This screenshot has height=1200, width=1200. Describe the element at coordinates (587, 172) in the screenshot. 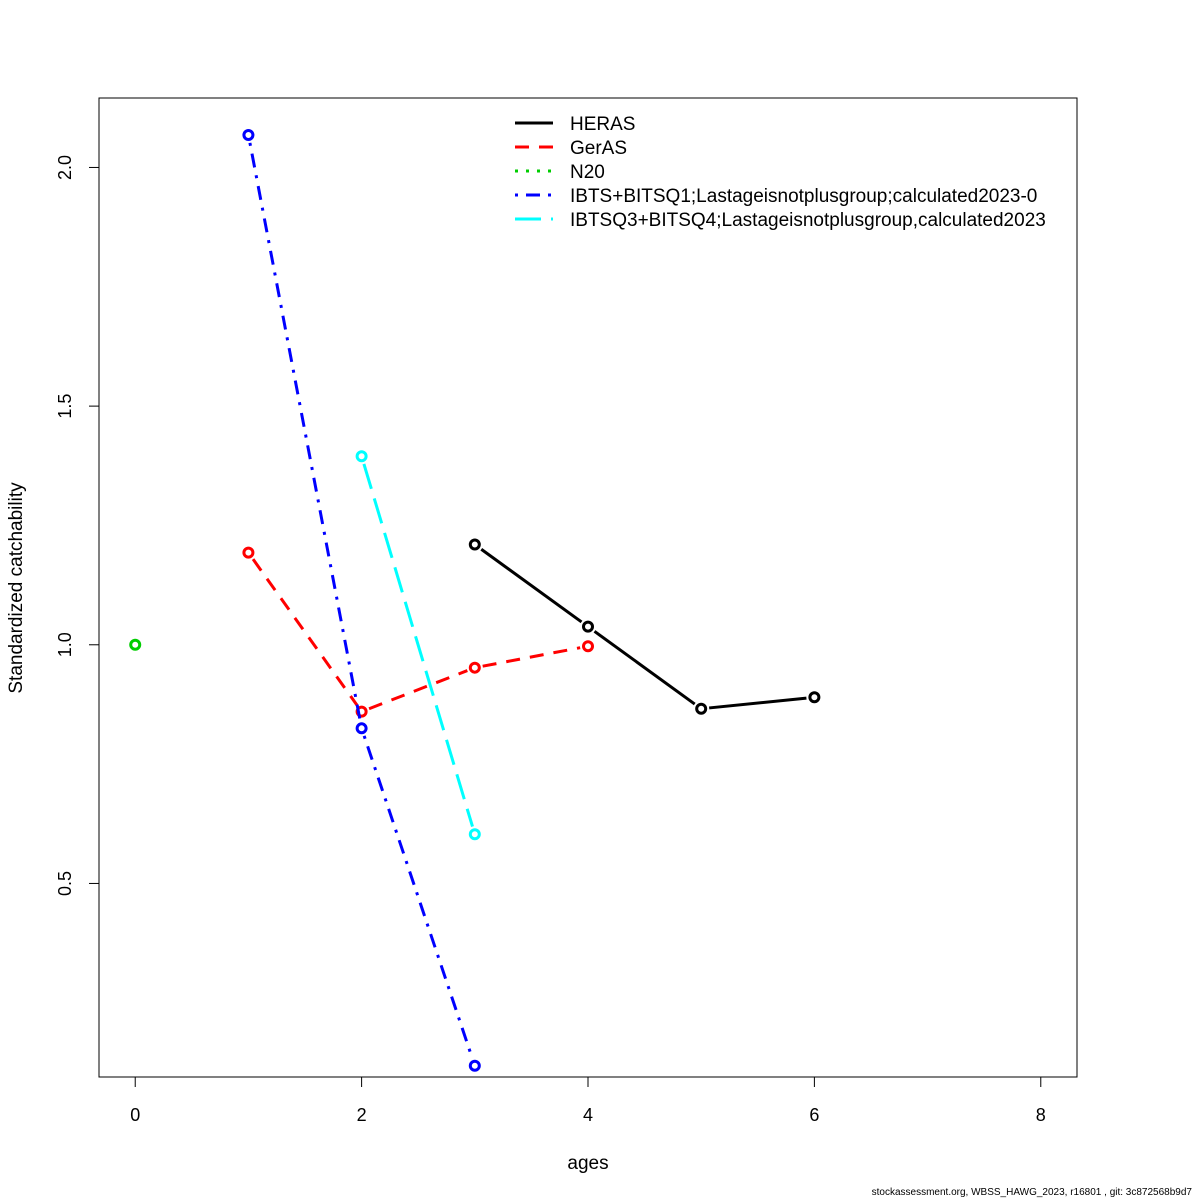

I see `legend-label: N20` at that location.